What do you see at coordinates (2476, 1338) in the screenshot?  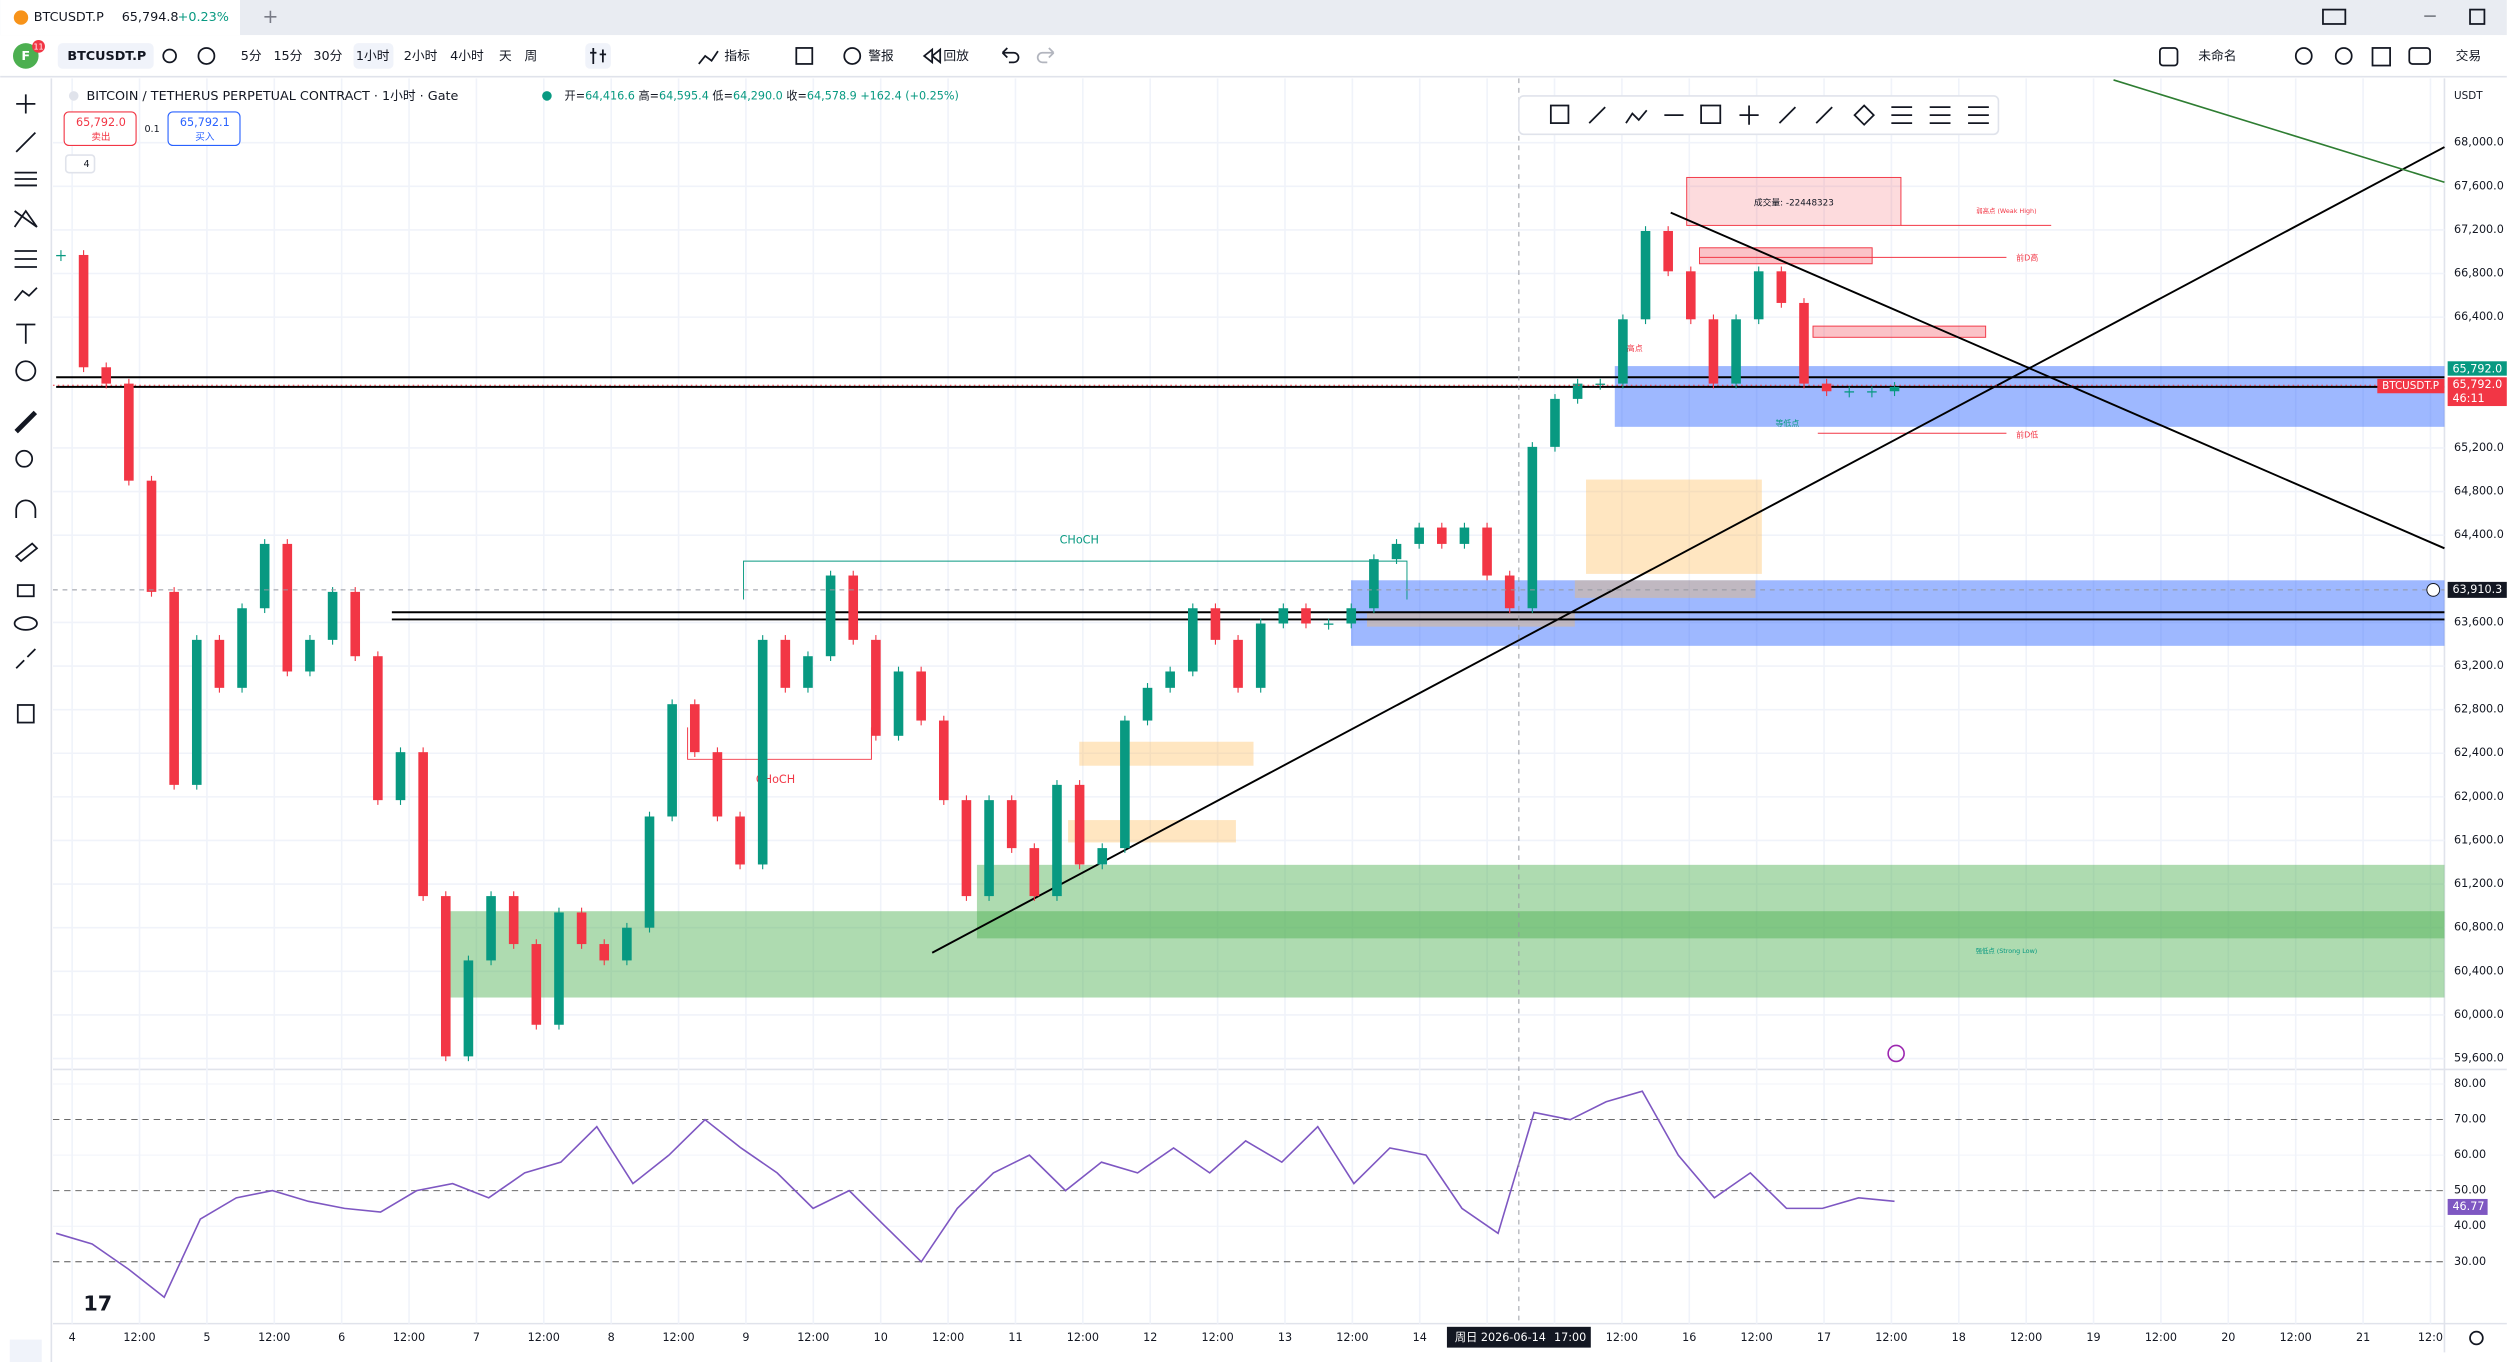 I see `time-settings` at bounding box center [2476, 1338].